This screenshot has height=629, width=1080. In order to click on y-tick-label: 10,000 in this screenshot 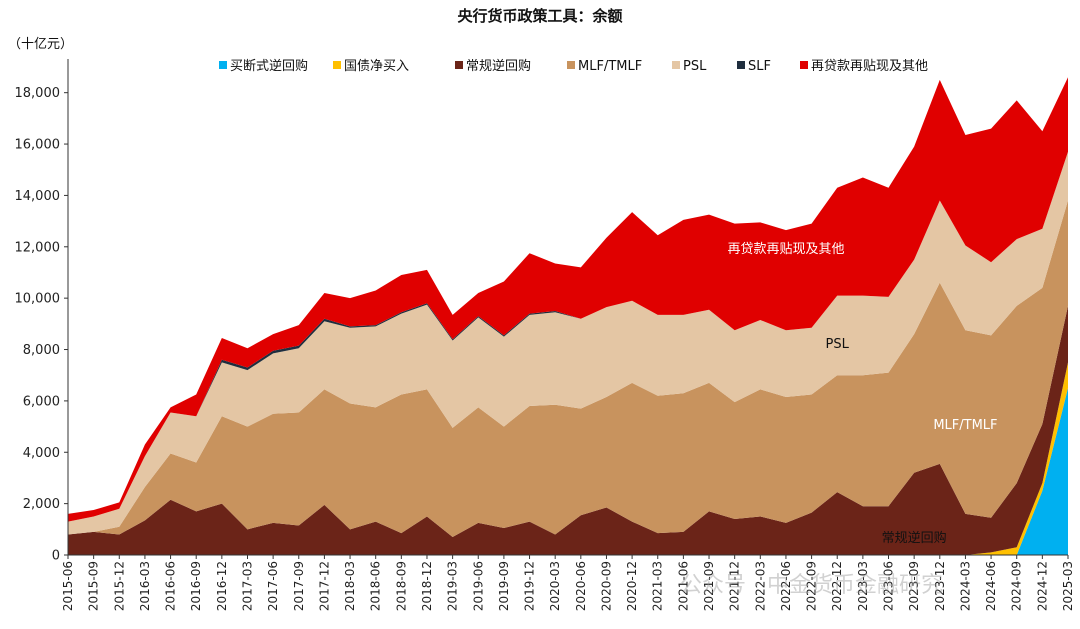, I will do `click(38, 299)`.